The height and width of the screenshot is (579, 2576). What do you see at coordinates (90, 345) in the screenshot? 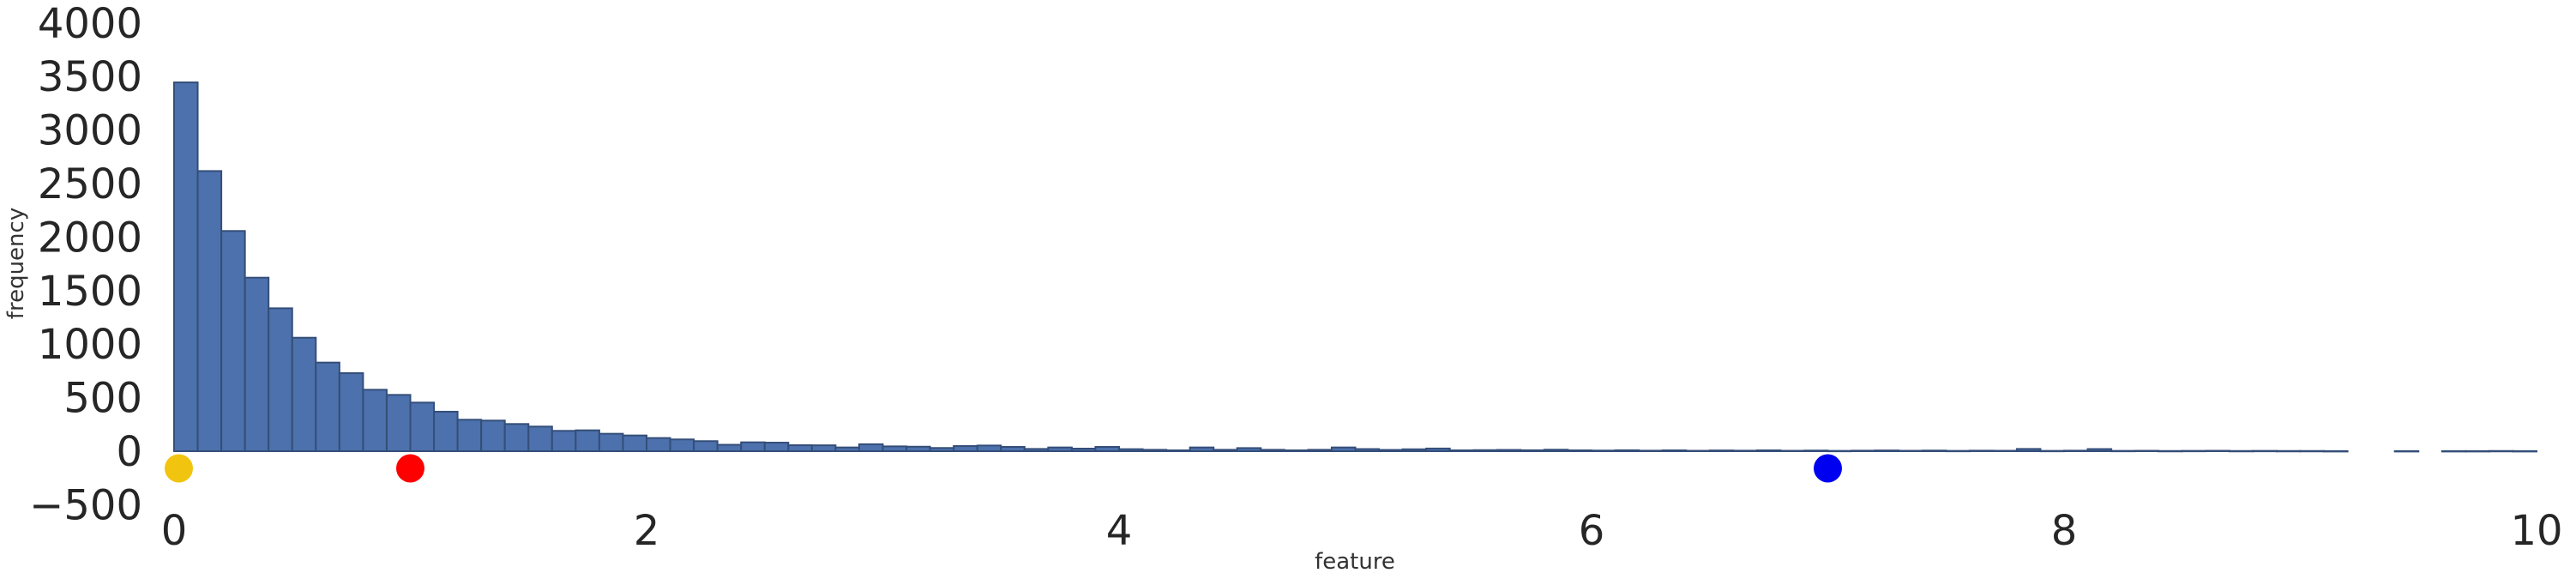
I see `y-tick-label: 1000` at bounding box center [90, 345].